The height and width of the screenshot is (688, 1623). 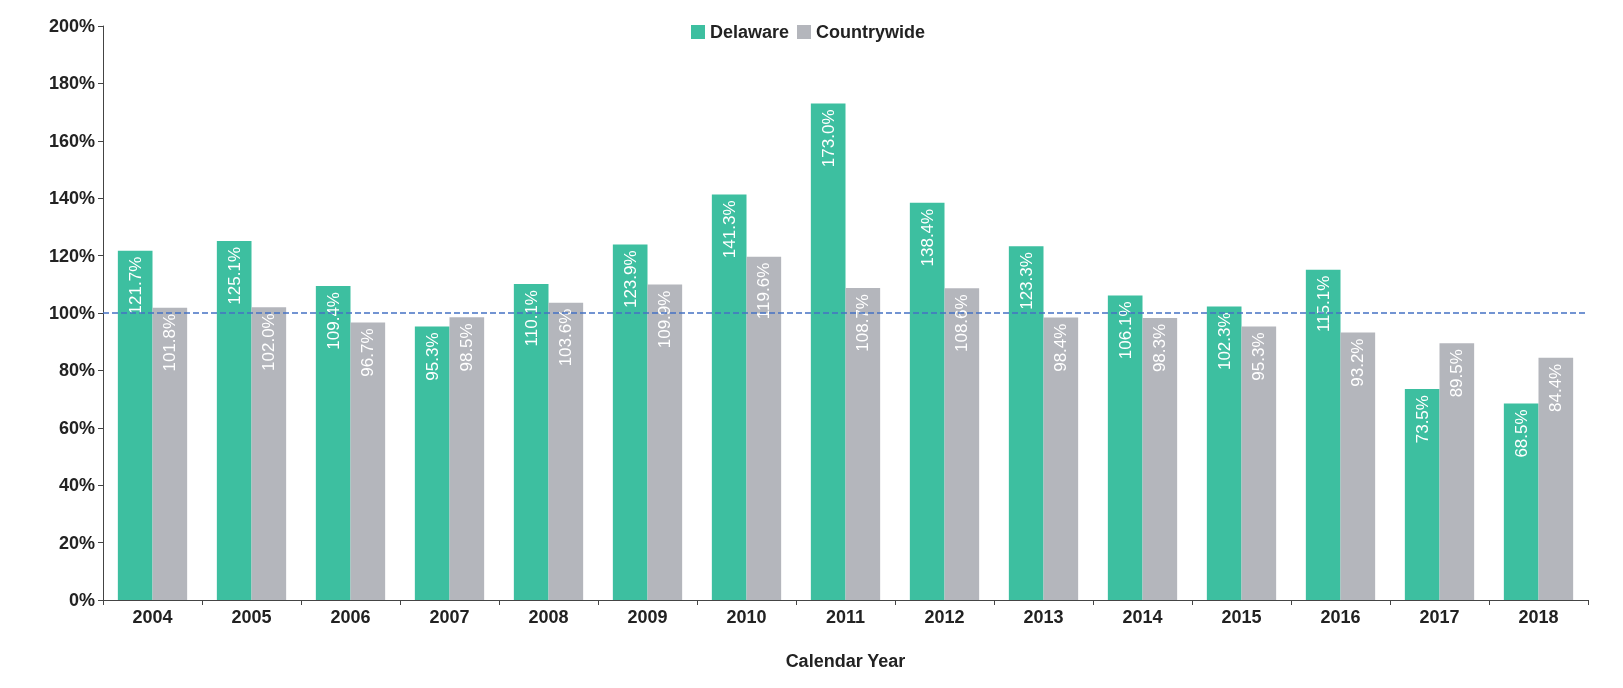 What do you see at coordinates (665, 319) in the screenshot?
I see `data-label: 109.9%` at bounding box center [665, 319].